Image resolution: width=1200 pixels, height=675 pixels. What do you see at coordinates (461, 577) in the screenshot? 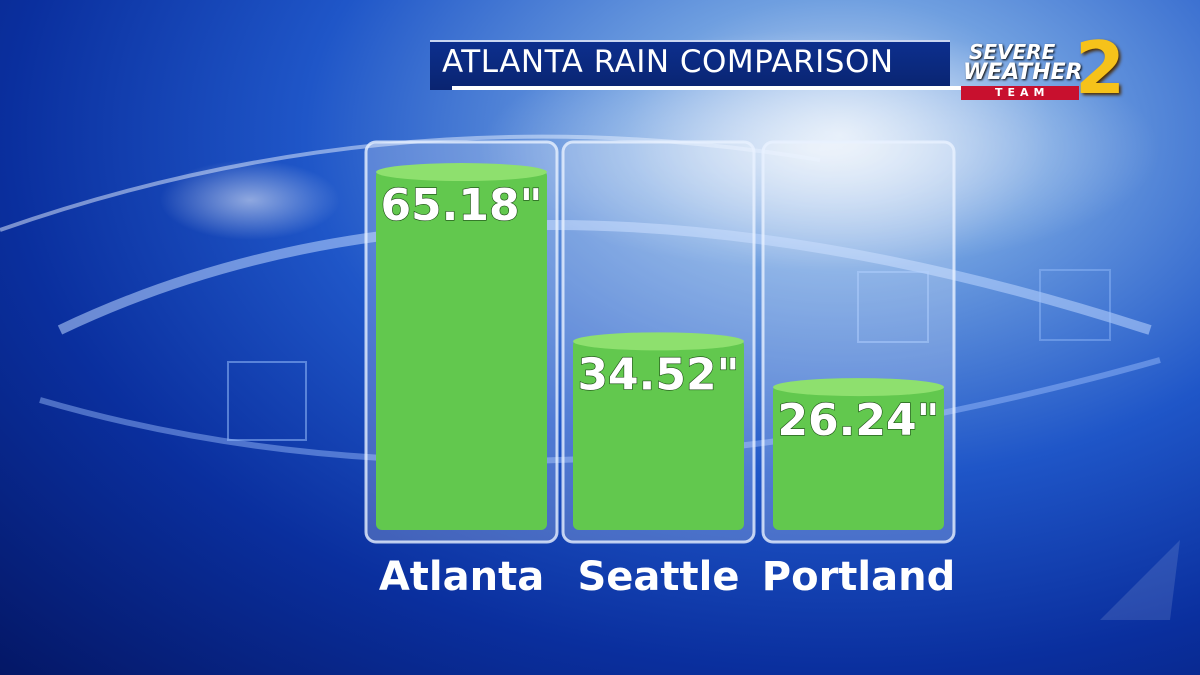
I see `category-label-atlanta: Atlanta` at bounding box center [461, 577].